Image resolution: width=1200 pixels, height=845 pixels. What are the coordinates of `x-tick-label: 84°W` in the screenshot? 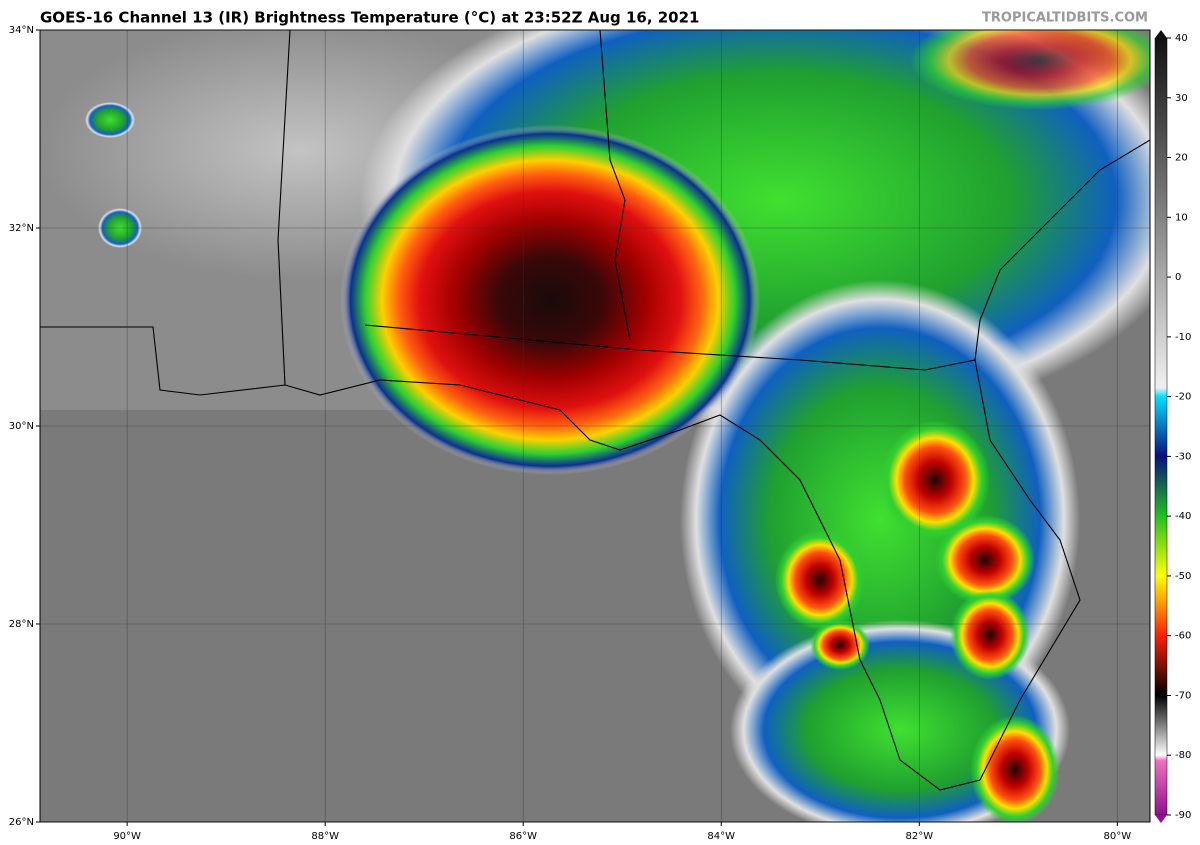 It's located at (721, 836).